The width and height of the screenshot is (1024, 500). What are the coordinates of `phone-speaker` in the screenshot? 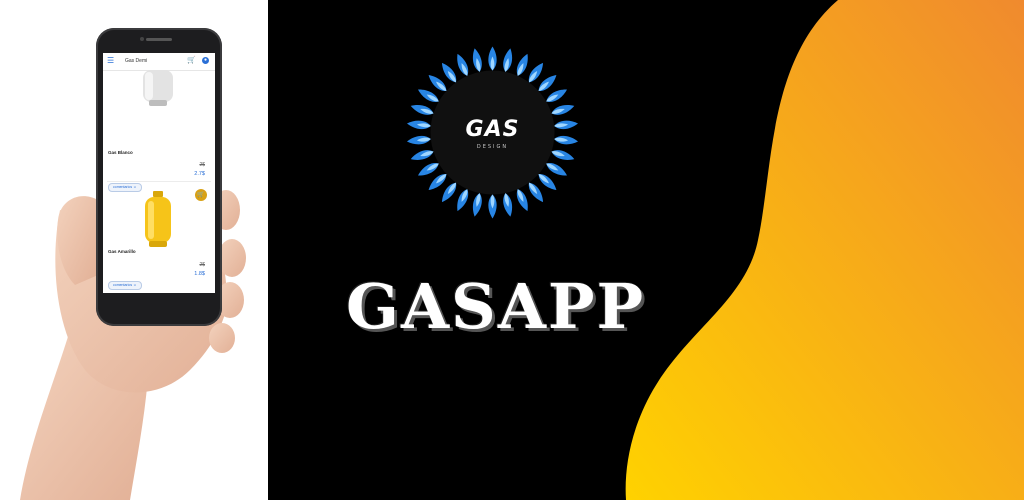 It's located at (159, 39).